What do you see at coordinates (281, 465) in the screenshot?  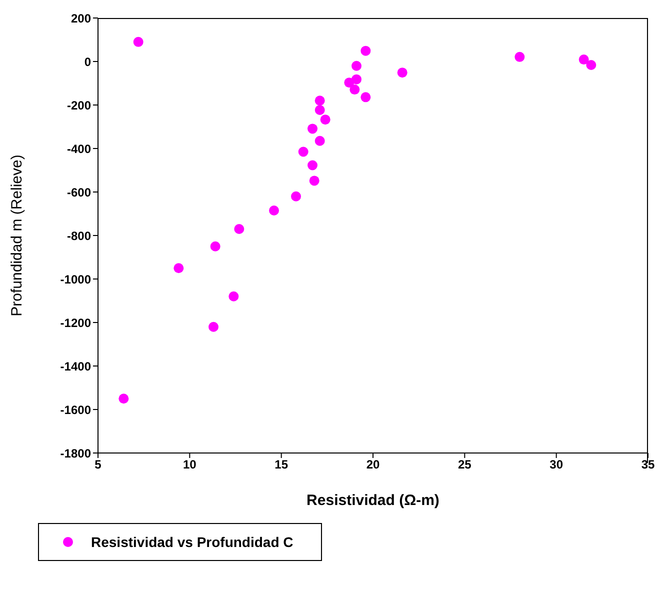 I see `x-tick-label: 15` at bounding box center [281, 465].